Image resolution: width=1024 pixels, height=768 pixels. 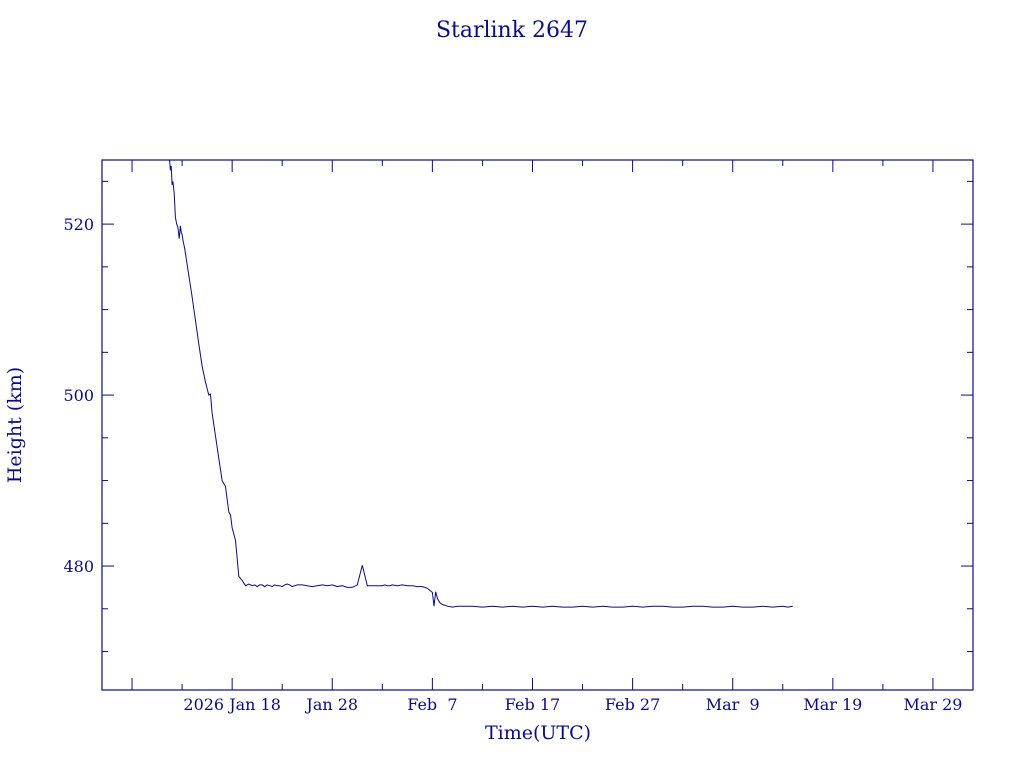 I want to click on y-tick-label: 500, so click(x=78, y=395).